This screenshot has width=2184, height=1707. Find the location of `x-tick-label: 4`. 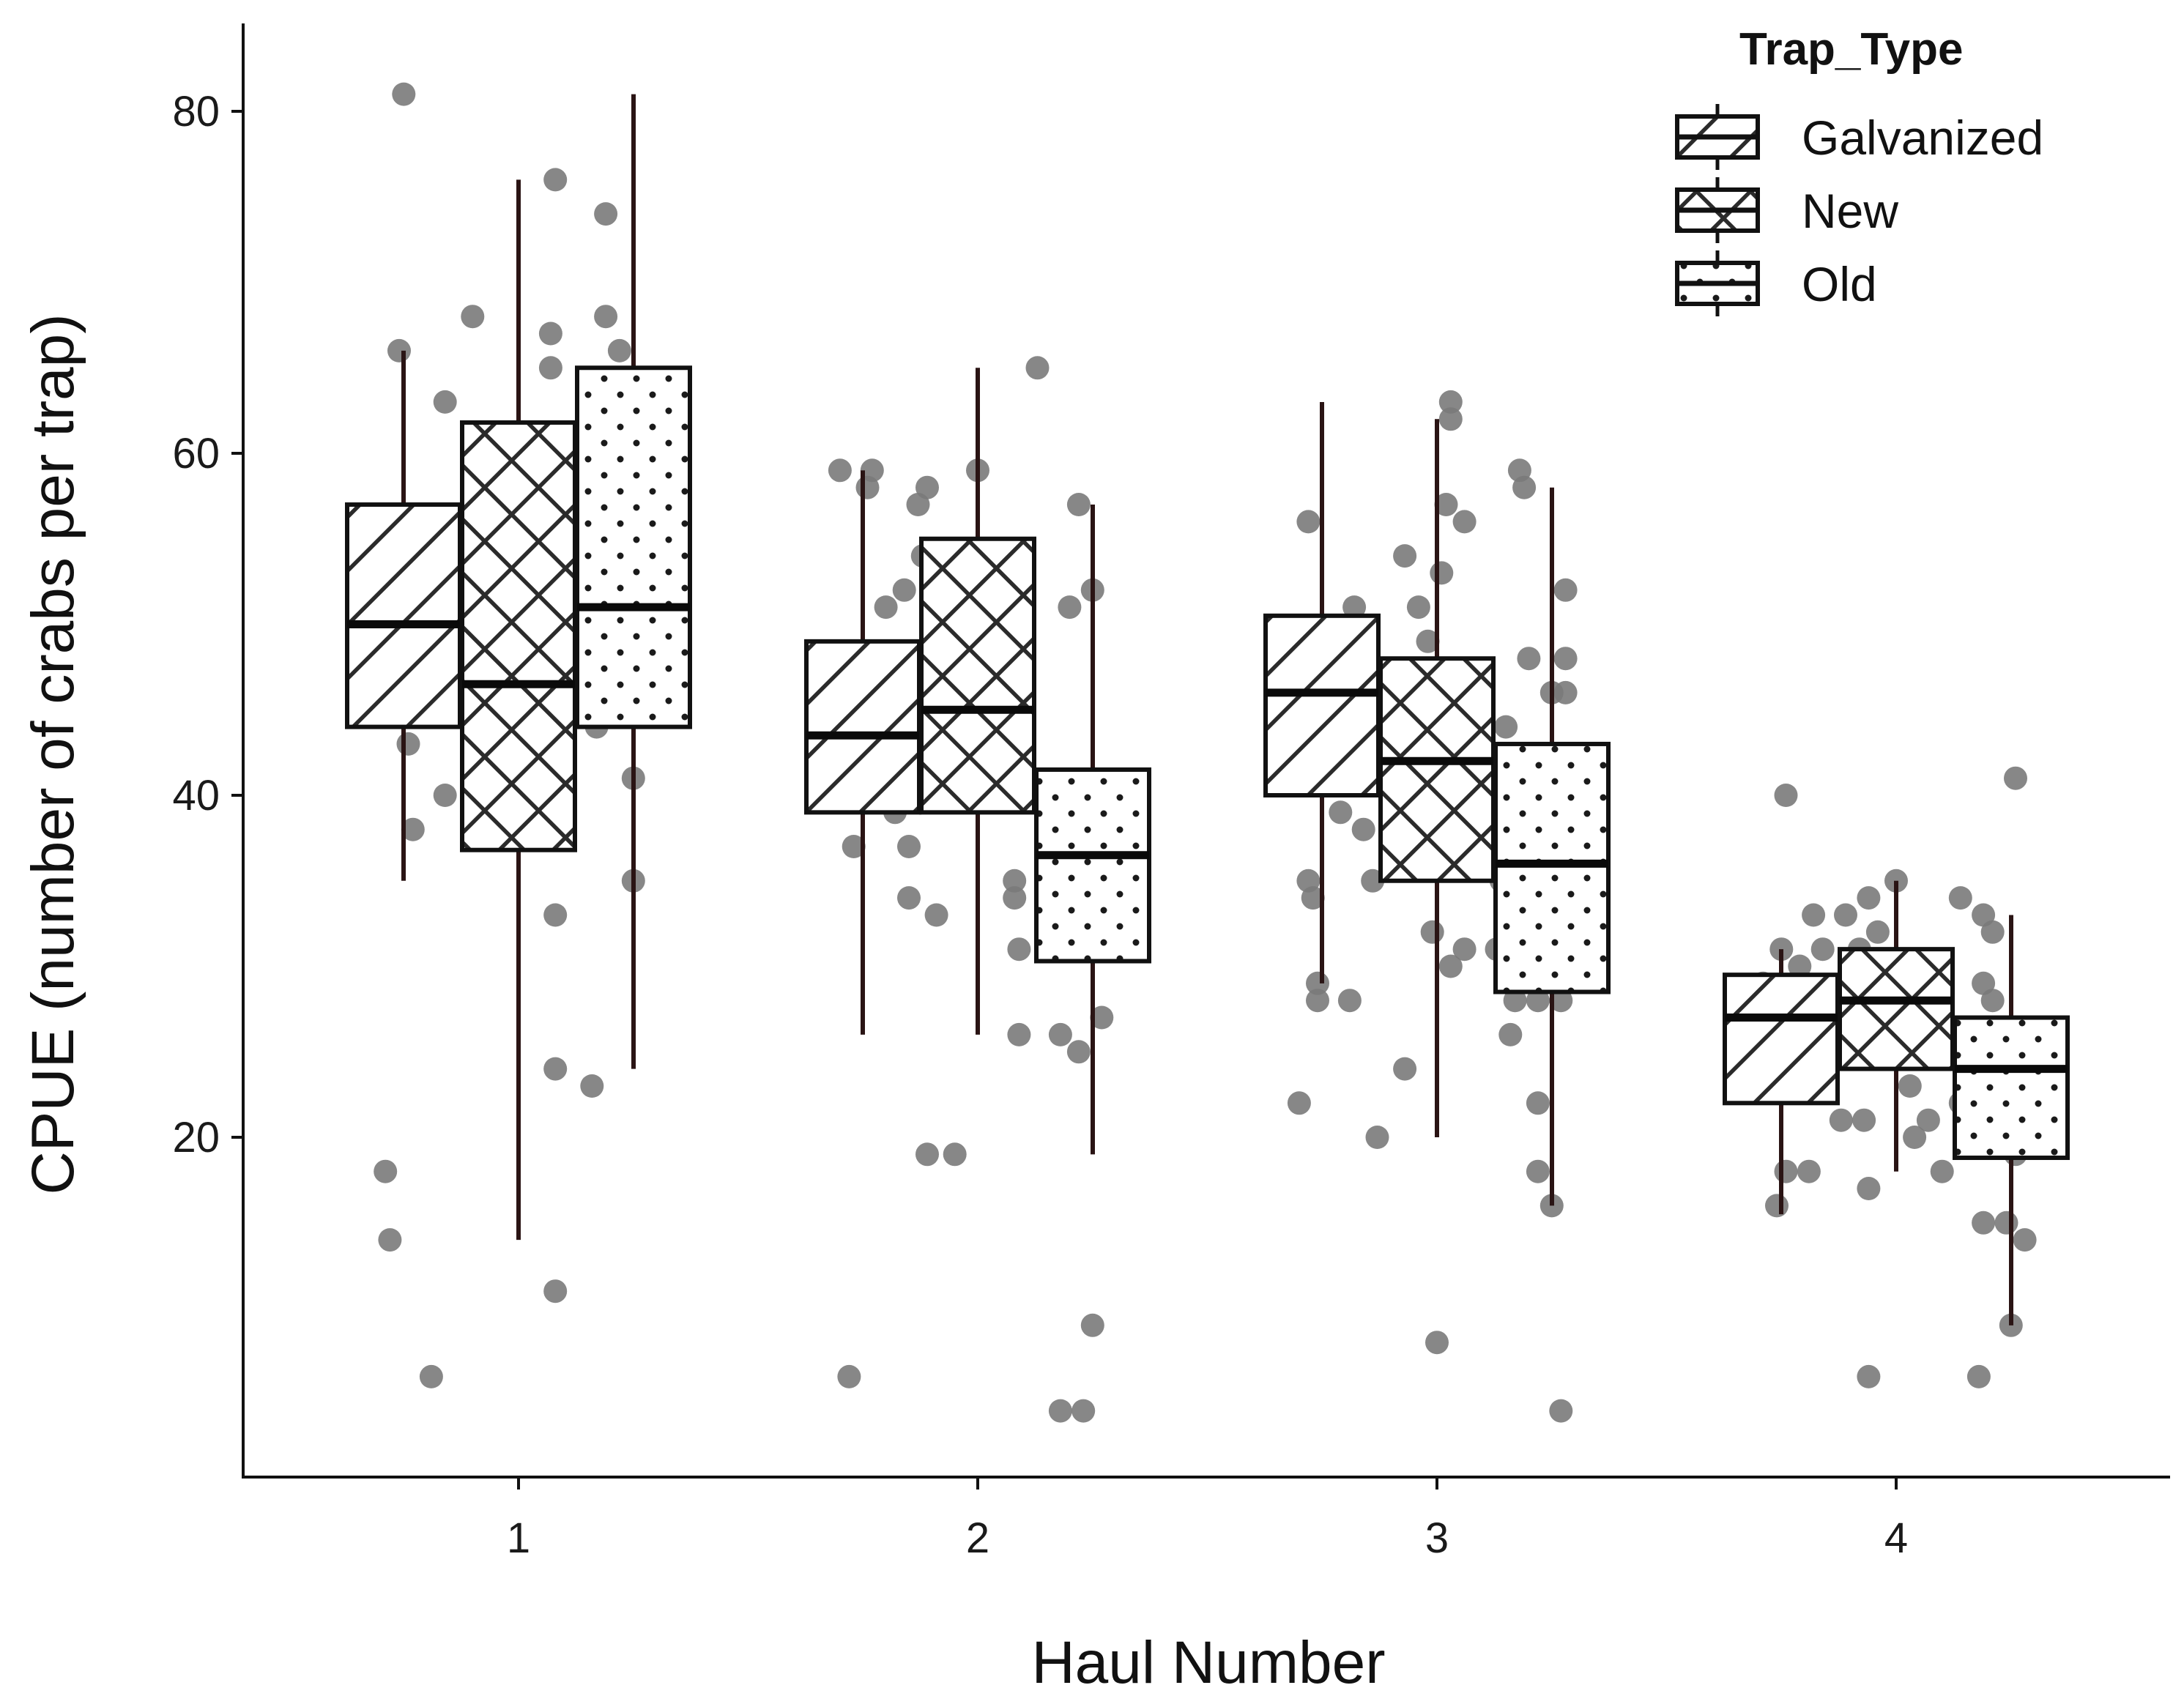

x-tick-label: 4 is located at coordinates (1896, 1538).